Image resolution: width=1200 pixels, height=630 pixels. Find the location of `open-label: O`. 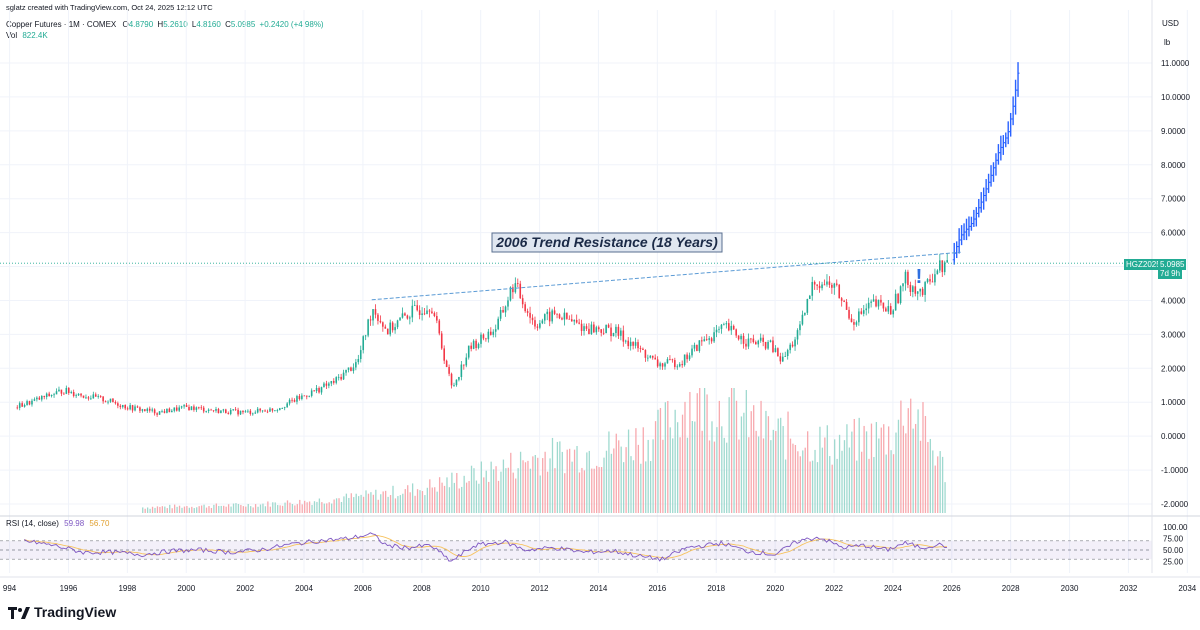

open-label: O is located at coordinates (125, 24).